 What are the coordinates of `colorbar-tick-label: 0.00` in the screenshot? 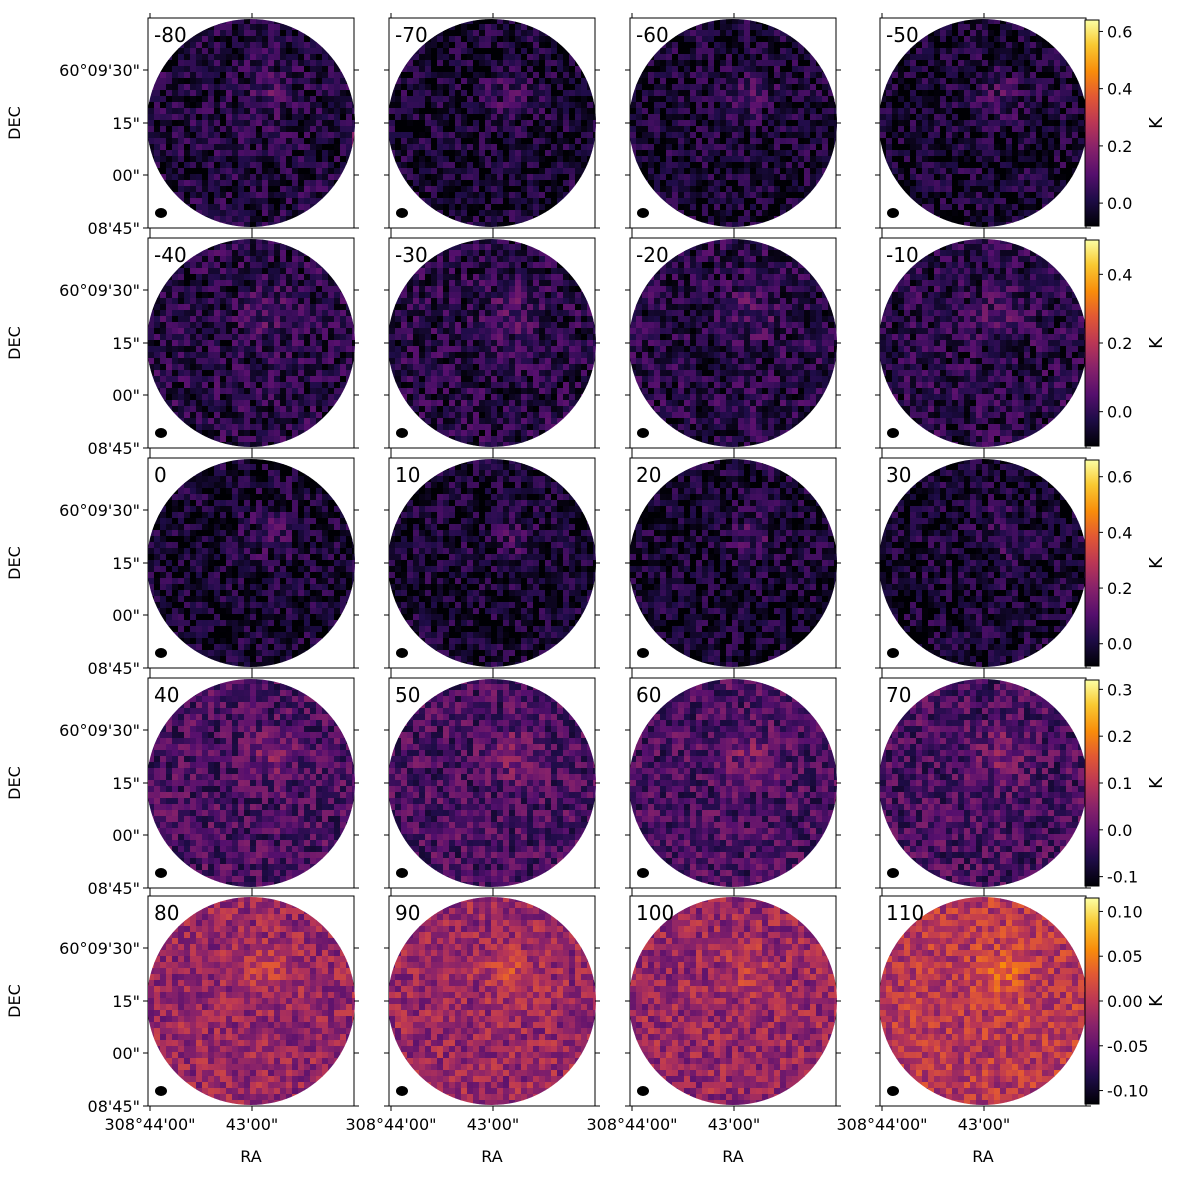 It's located at (1125, 1001).